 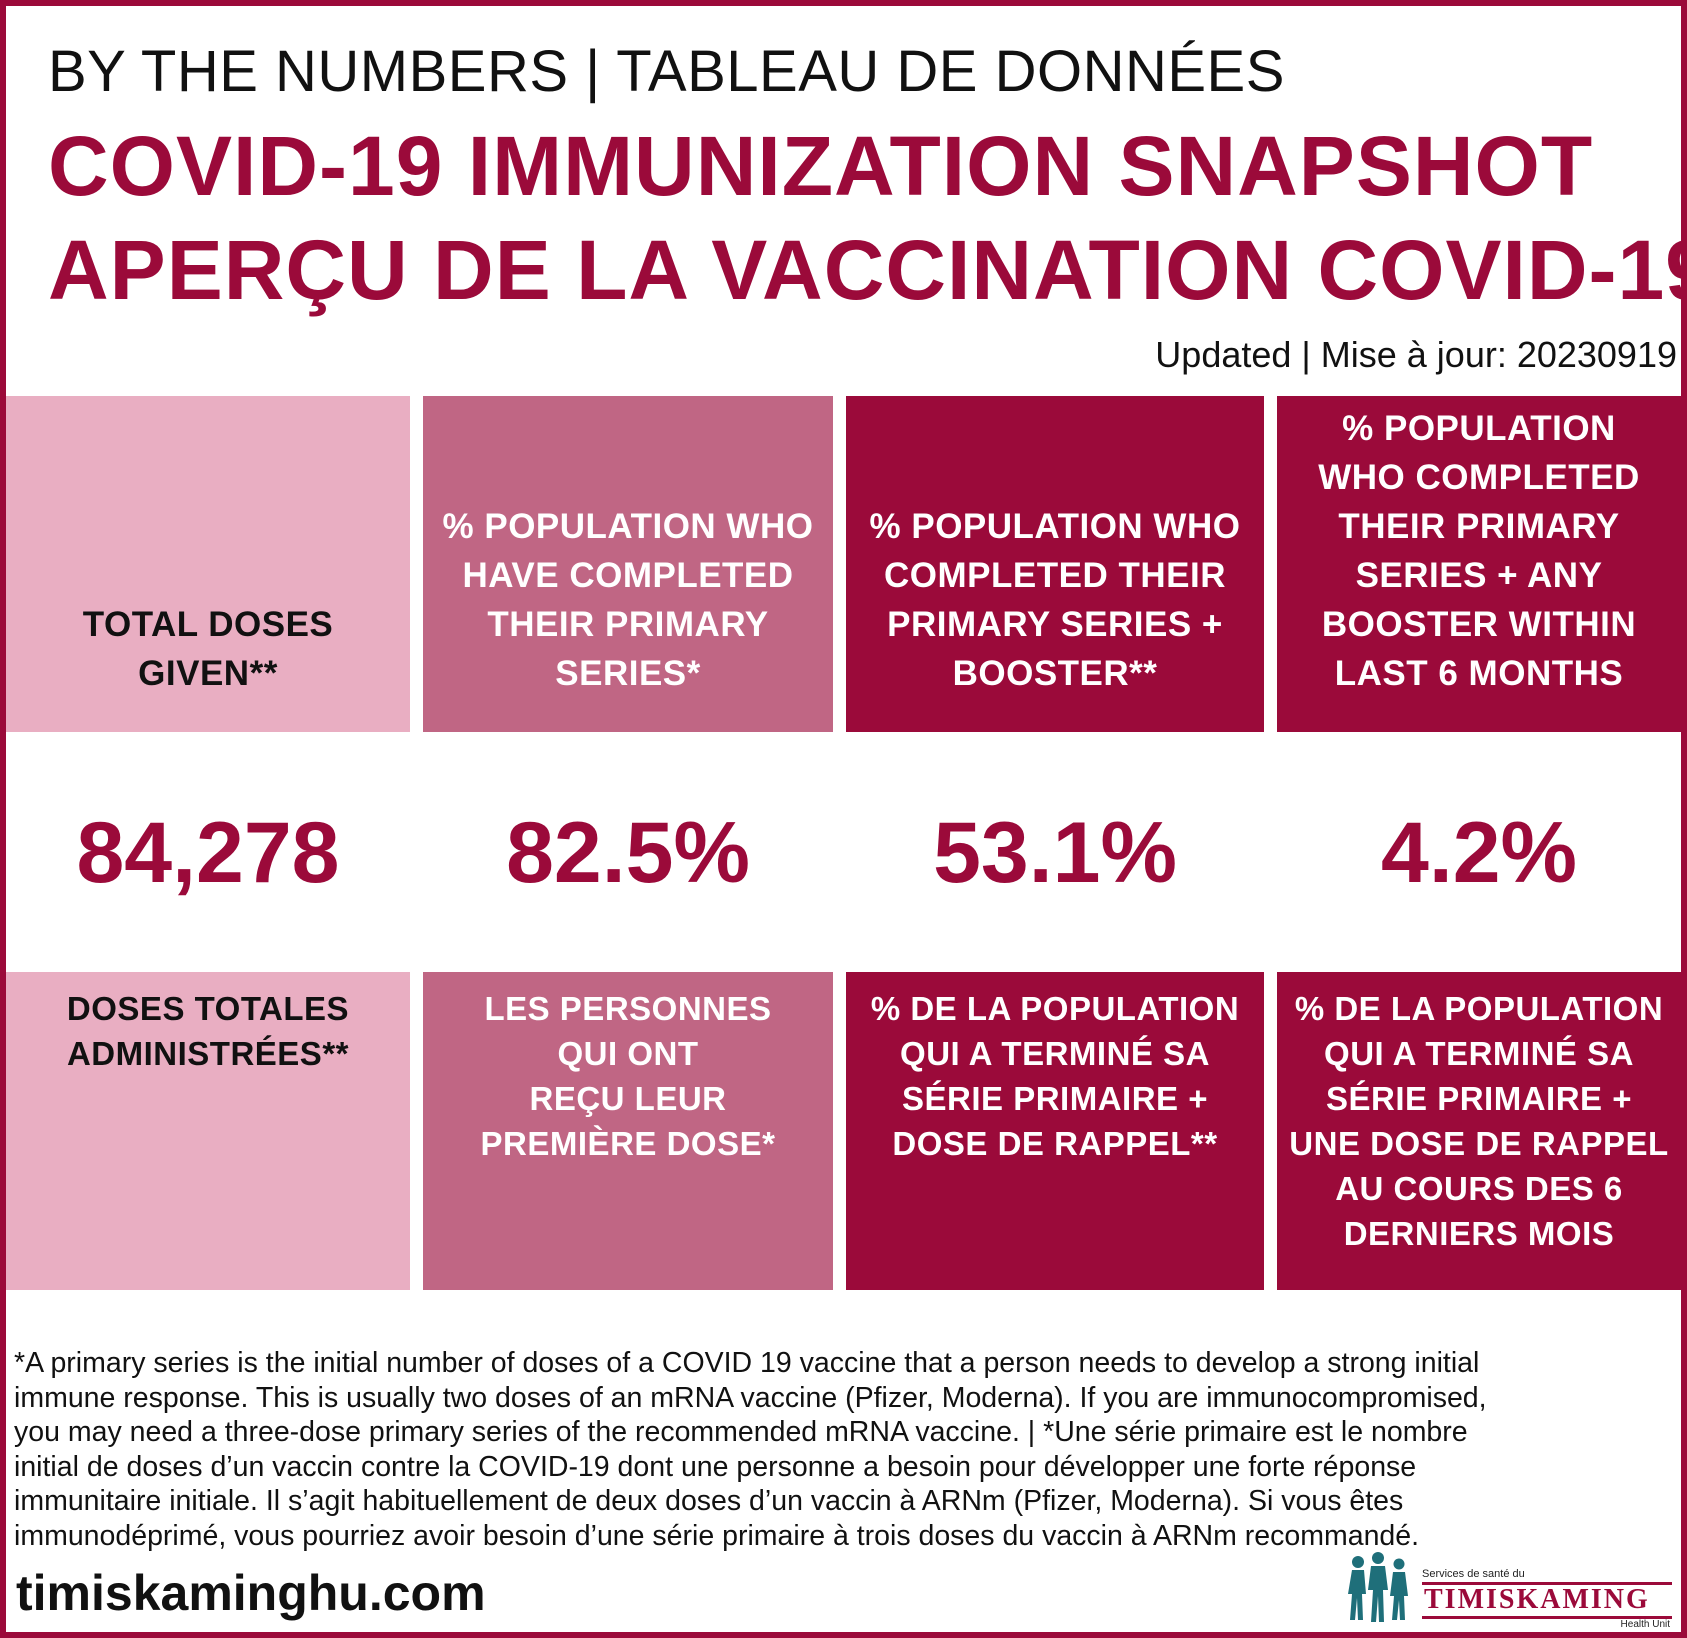 What do you see at coordinates (1055, 575) in the screenshot?
I see `label-line: COMPLETED THEIR` at bounding box center [1055, 575].